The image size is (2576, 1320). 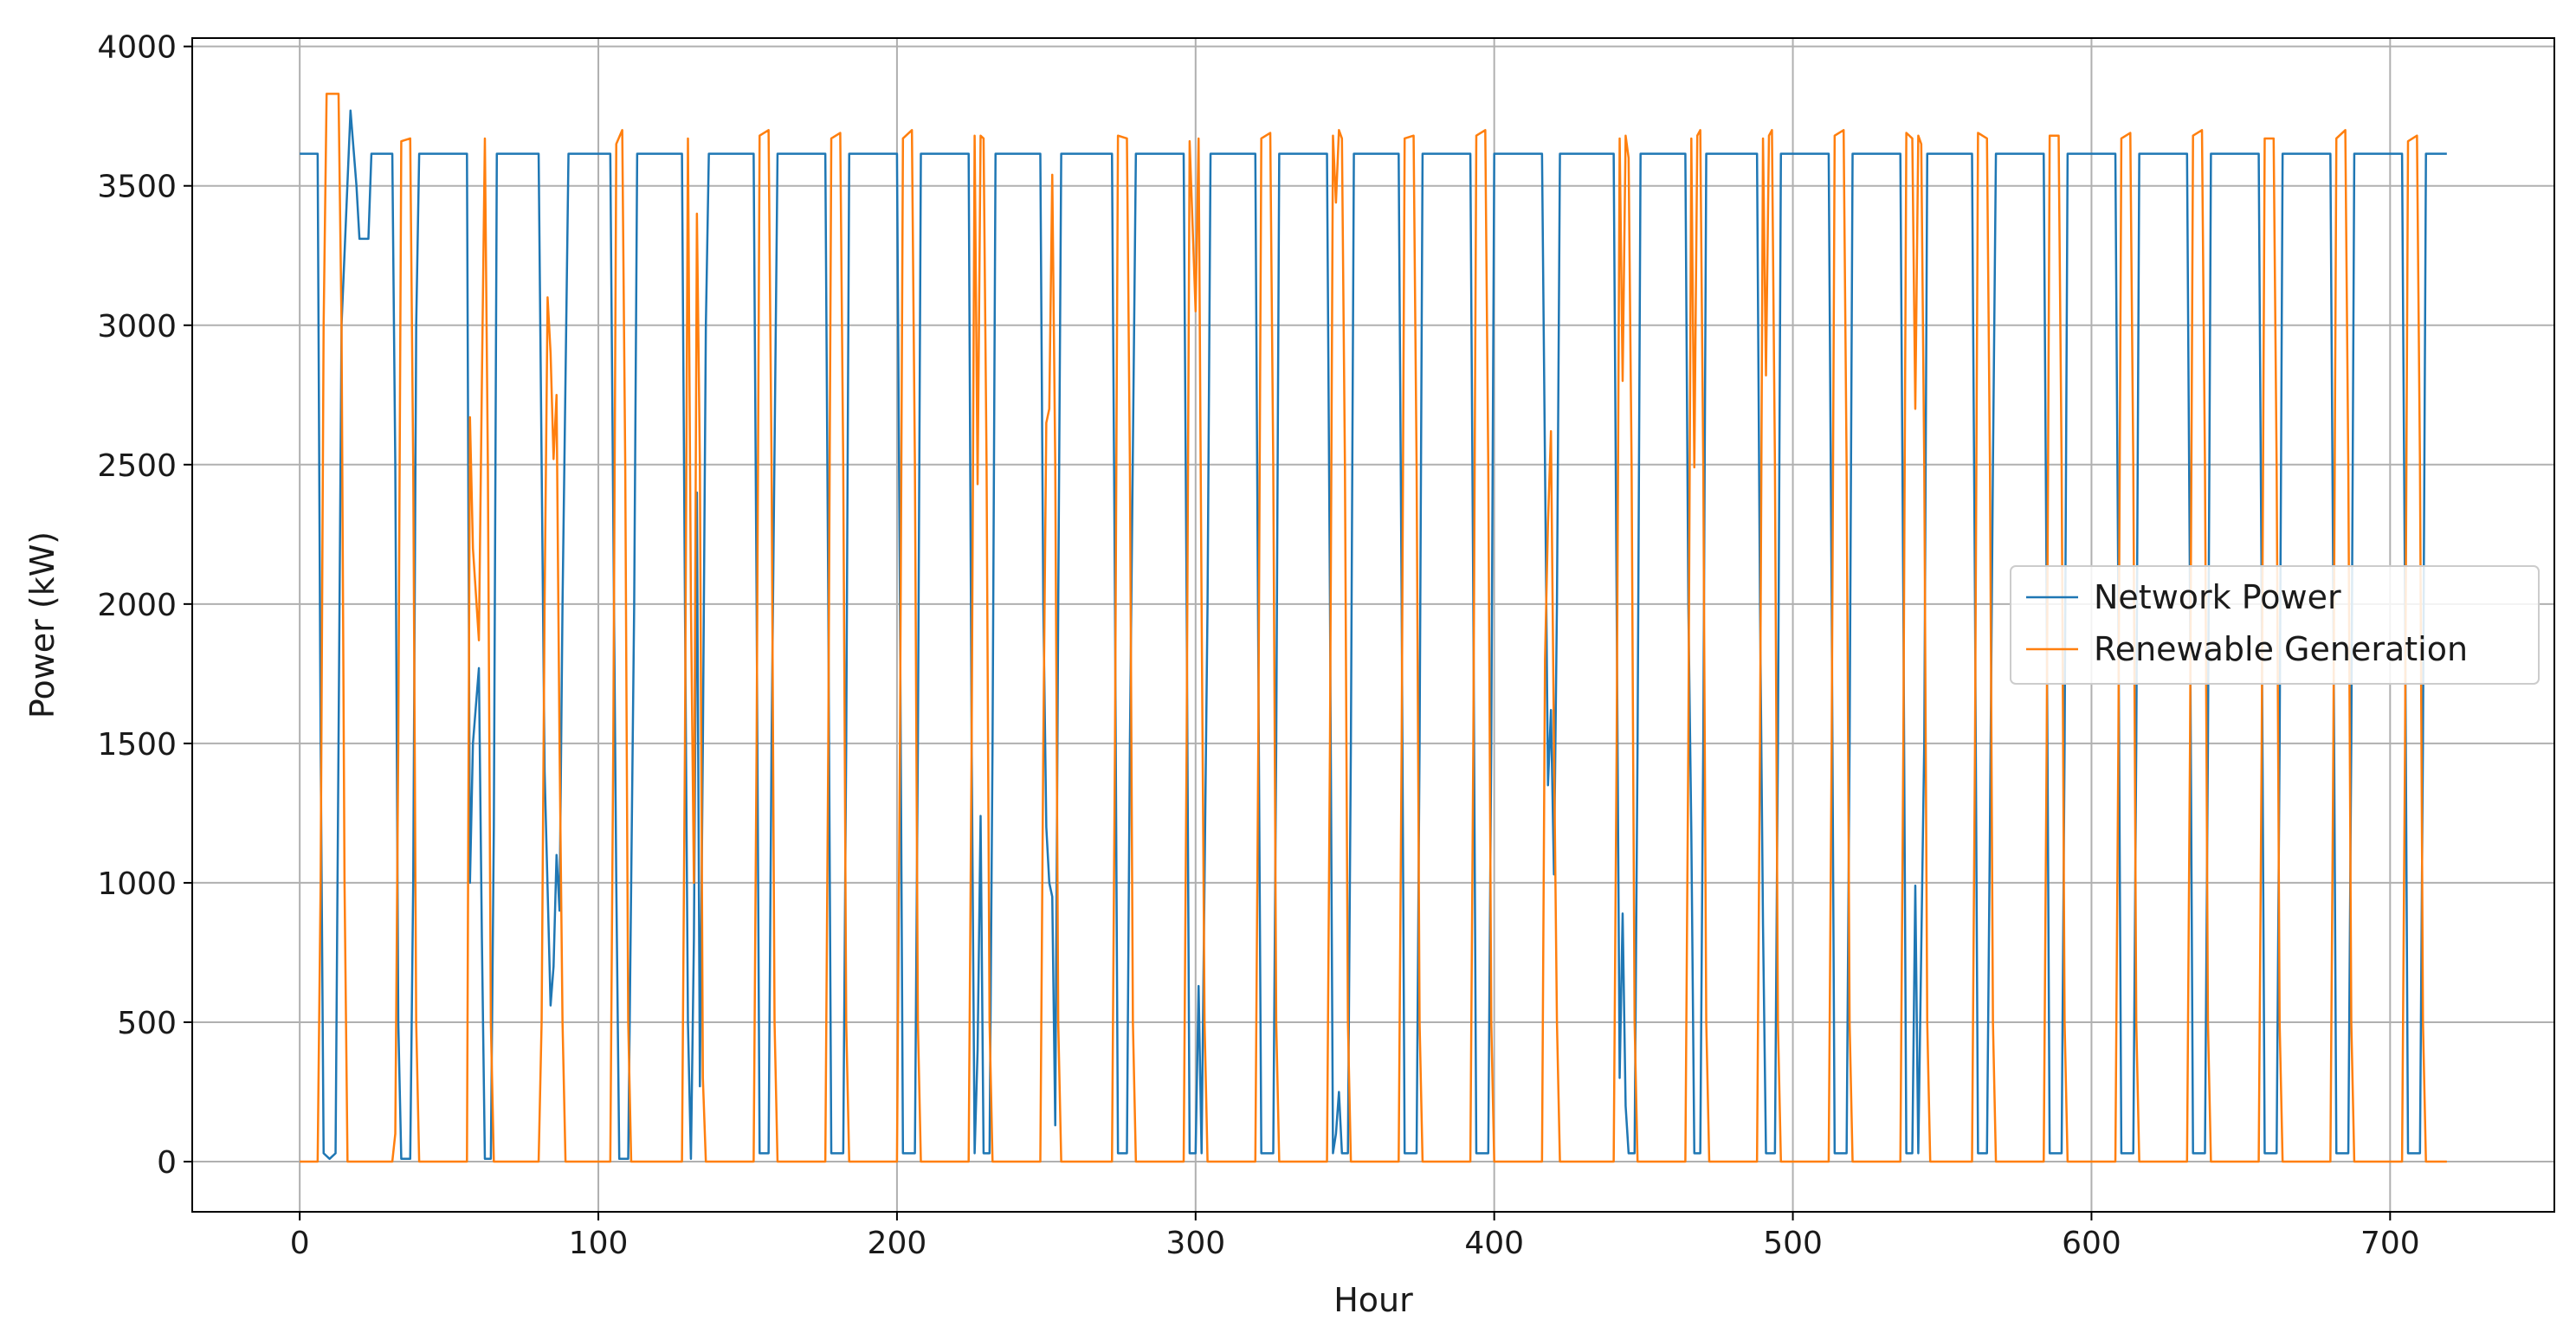 What do you see at coordinates (147, 1023) in the screenshot?
I see `y-tick-label: 500` at bounding box center [147, 1023].